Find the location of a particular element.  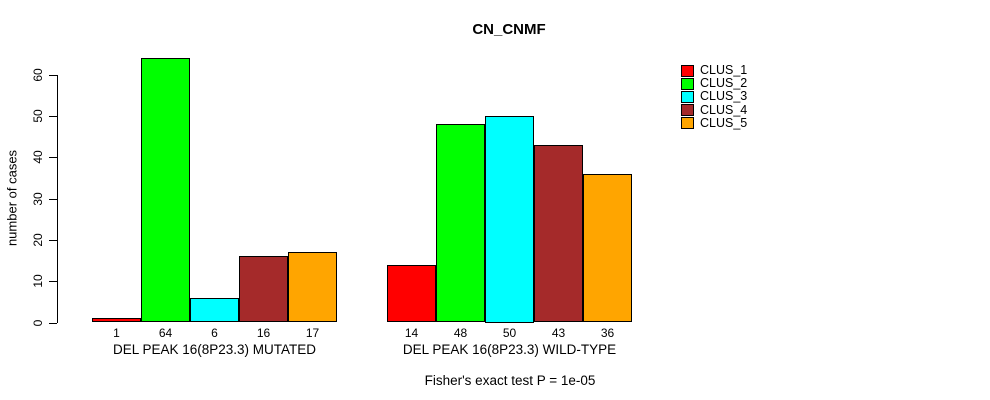

legend-label: CLUS_4 is located at coordinates (724, 109).